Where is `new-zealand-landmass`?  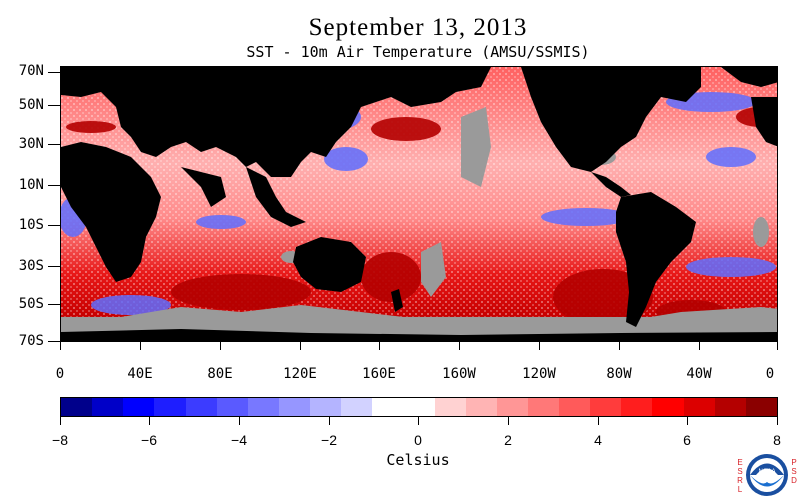
new-zealand-landmass is located at coordinates (397, 300).